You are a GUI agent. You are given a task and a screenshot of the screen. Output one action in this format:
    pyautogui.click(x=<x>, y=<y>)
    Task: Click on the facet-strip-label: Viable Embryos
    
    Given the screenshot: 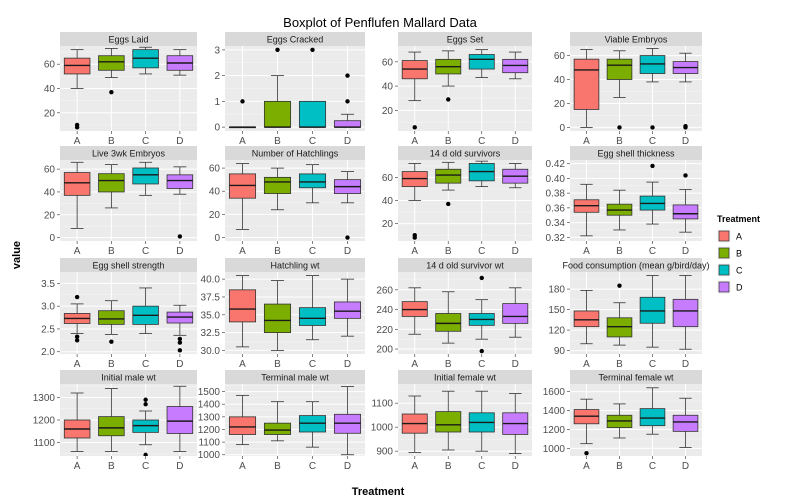 What is the action you would take?
    pyautogui.click(x=636, y=40)
    